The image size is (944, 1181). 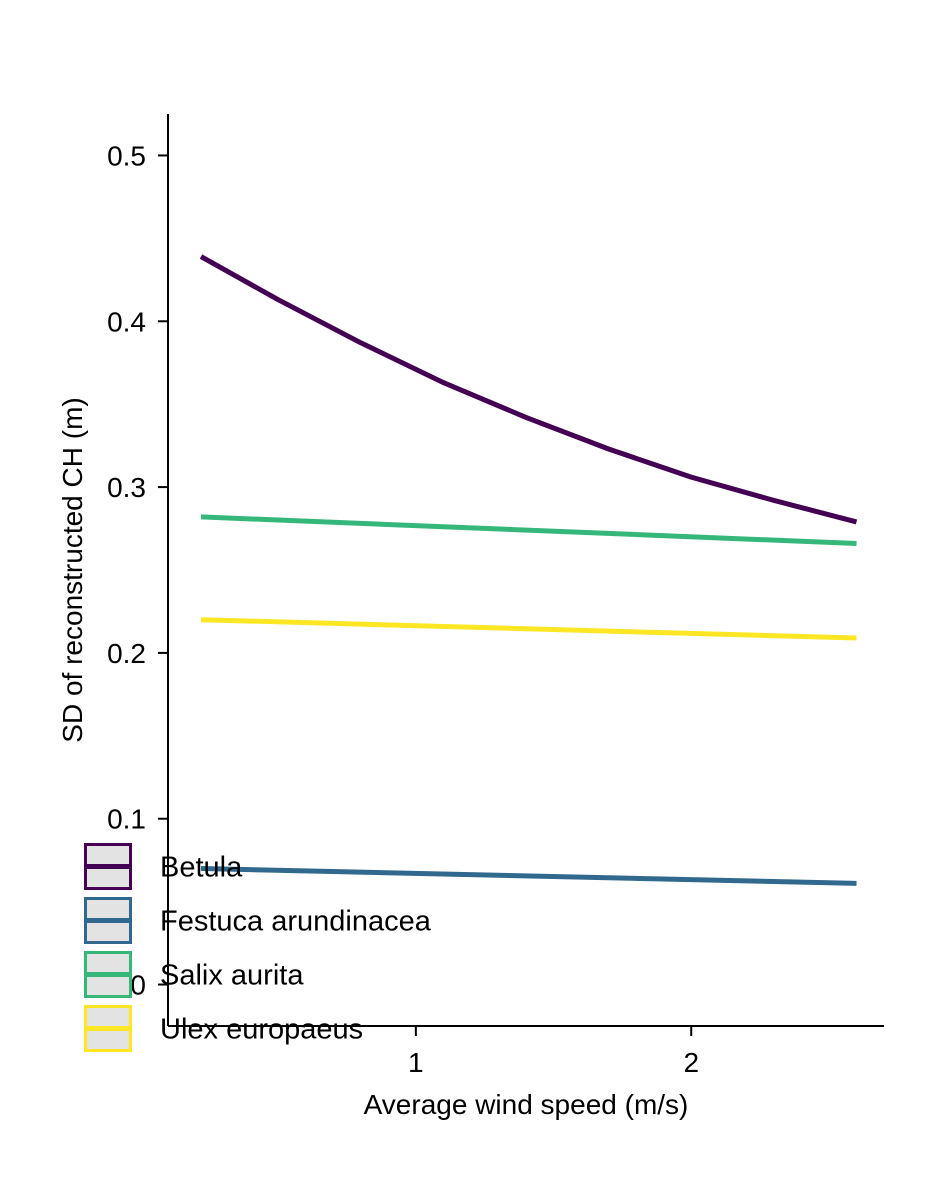 What do you see at coordinates (126, 155) in the screenshot?
I see `y-tick-label: 0.5` at bounding box center [126, 155].